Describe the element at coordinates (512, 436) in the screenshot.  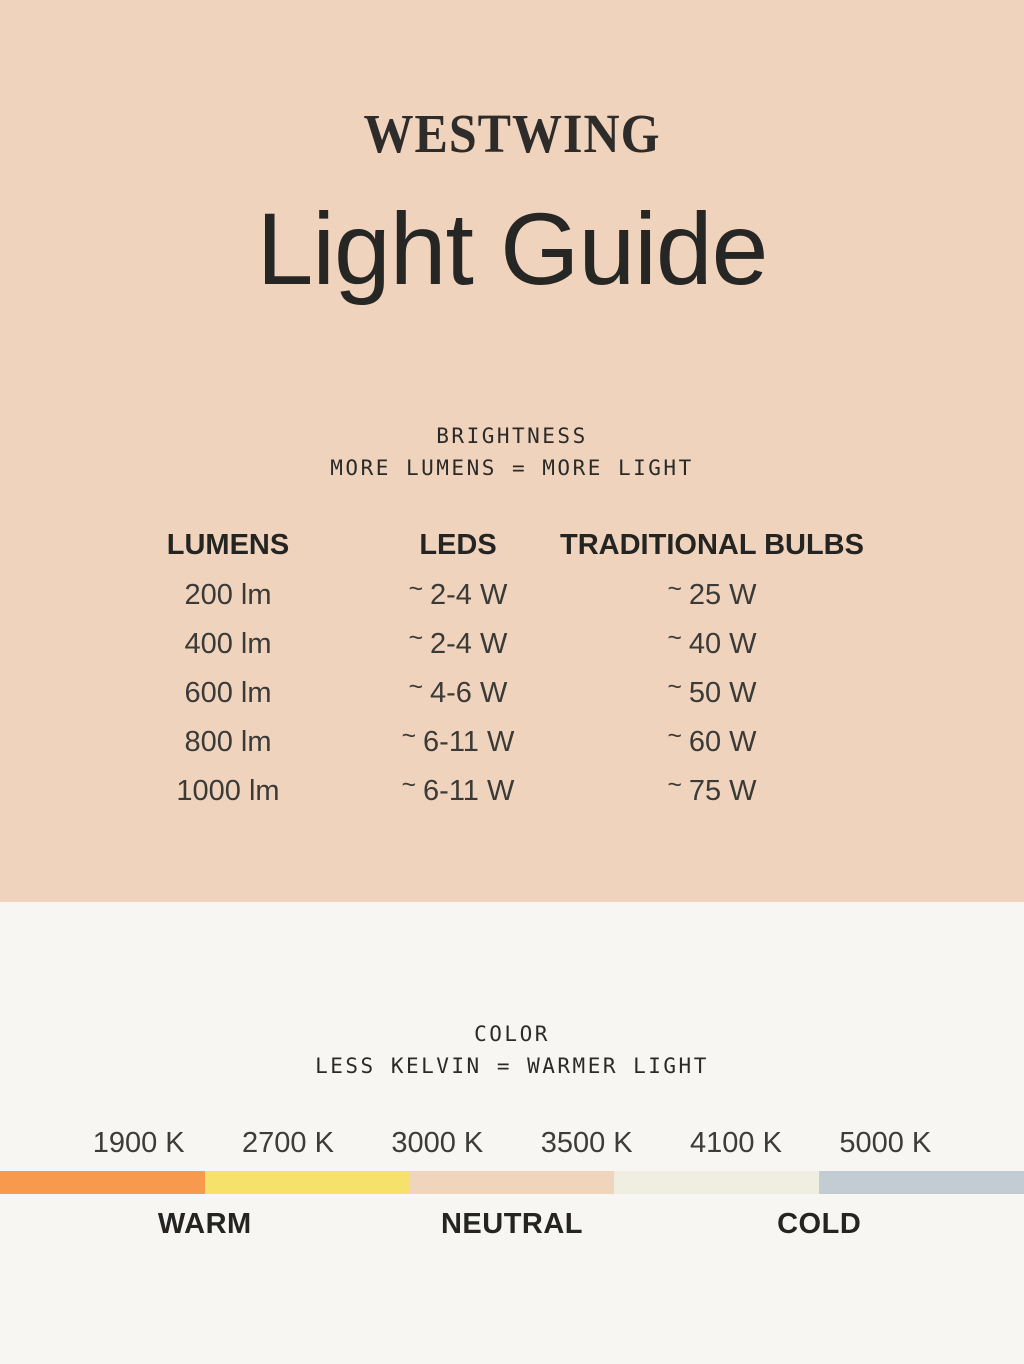
I see `brightness-heading: BRIGHTNESS` at that location.